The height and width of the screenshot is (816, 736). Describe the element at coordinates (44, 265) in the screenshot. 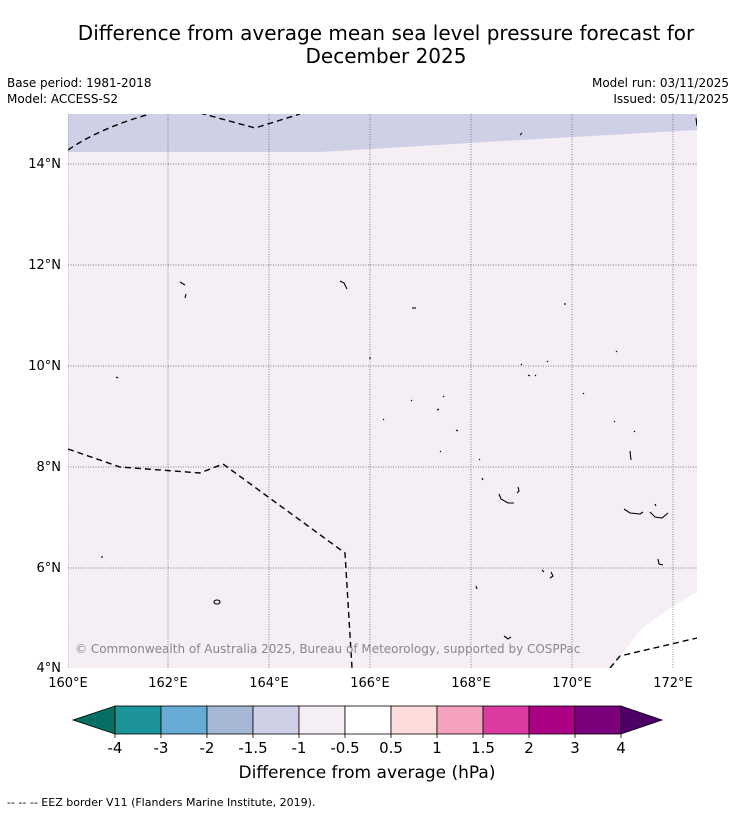

I see `lat-label: 12°N` at that location.